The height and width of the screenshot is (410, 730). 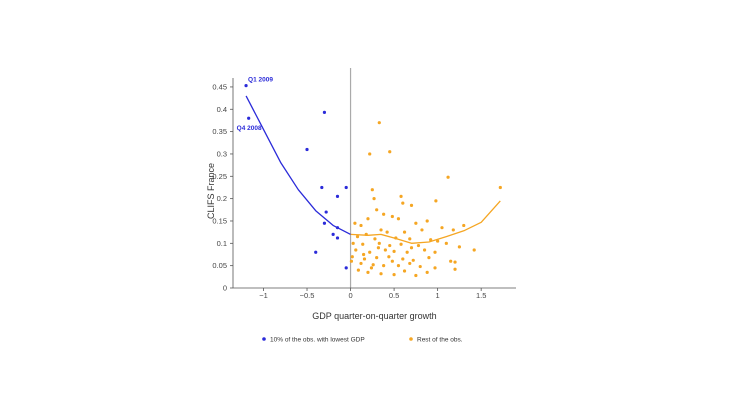 What do you see at coordinates (317, 340) in the screenshot?
I see `legend-label-low-gdp: 10% of the obs. with lowest GDP` at bounding box center [317, 340].